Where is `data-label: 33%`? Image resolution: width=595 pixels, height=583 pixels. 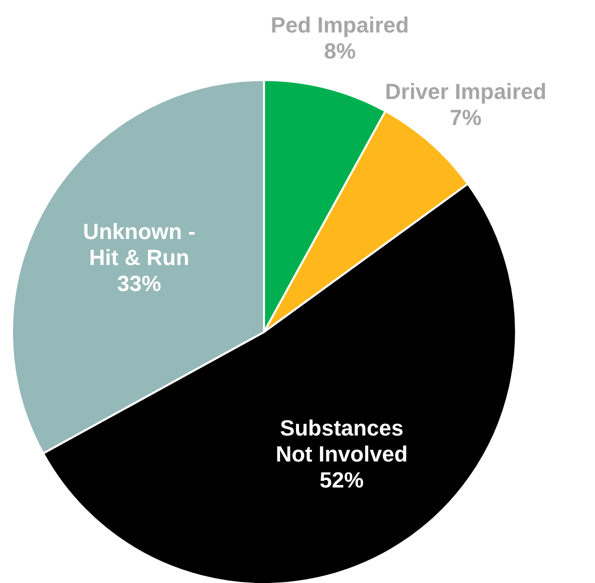 data-label: 33% is located at coordinates (139, 283).